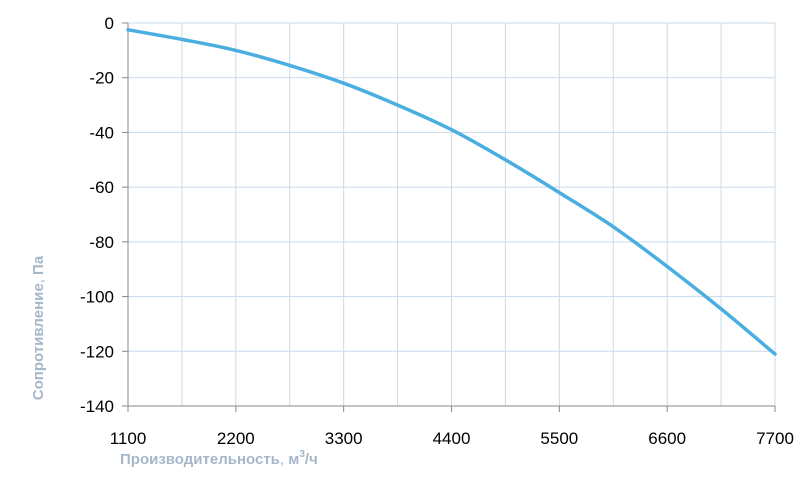  Describe the element at coordinates (101, 78) in the screenshot. I see `y-tick-label: -20` at that location.